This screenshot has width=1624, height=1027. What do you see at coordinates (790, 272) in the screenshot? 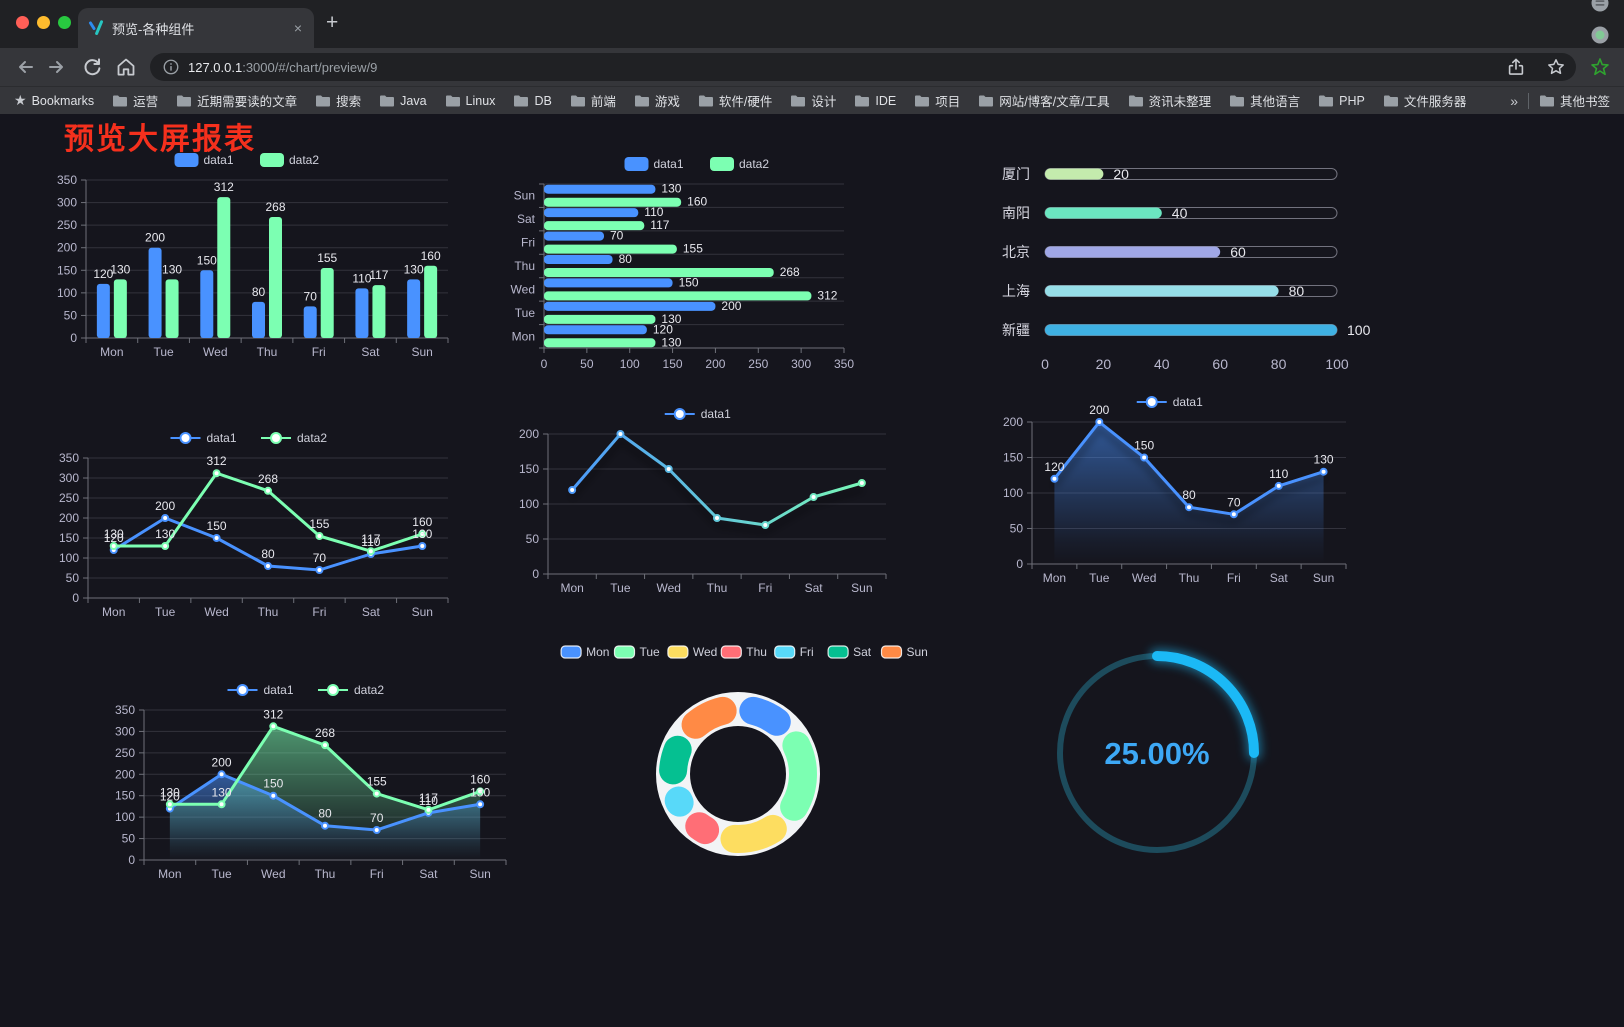
I see `svg-text: 268` at bounding box center [790, 272].